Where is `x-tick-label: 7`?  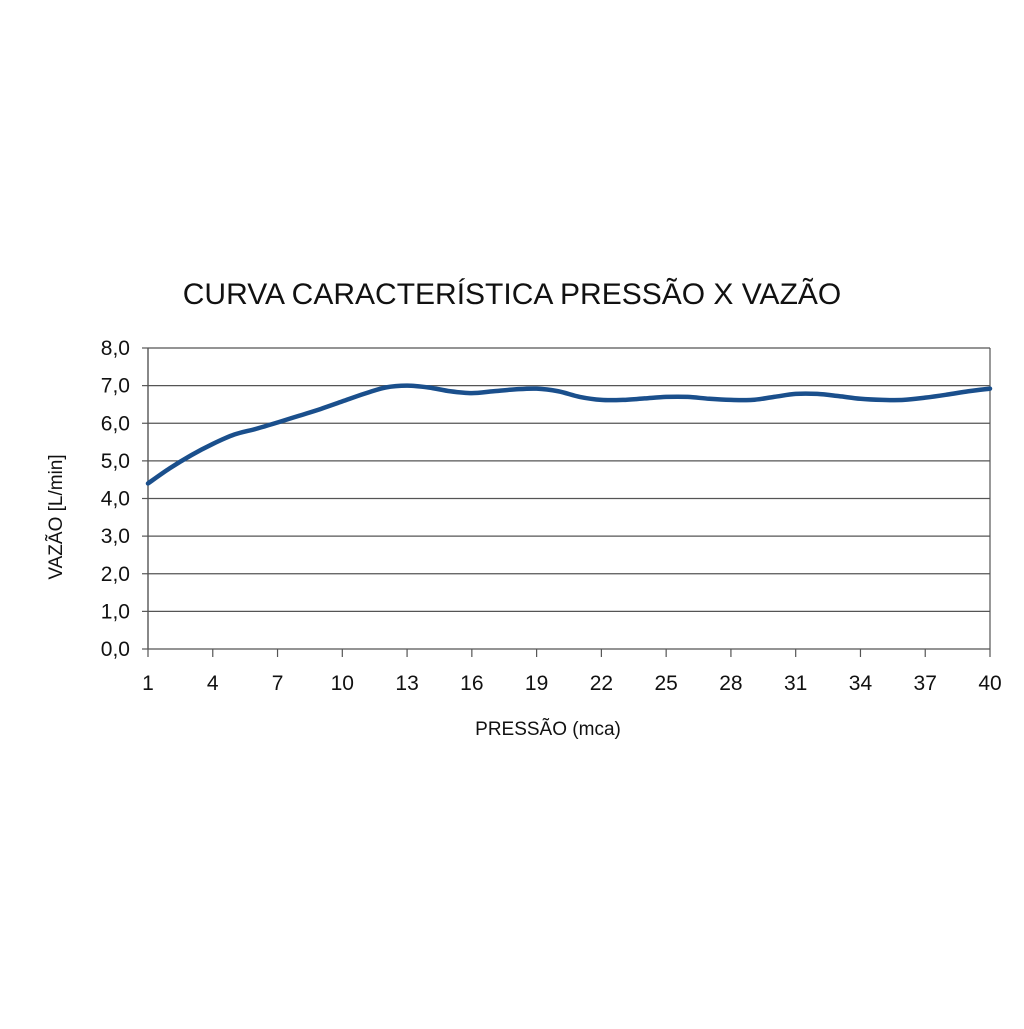 x-tick-label: 7 is located at coordinates (278, 683).